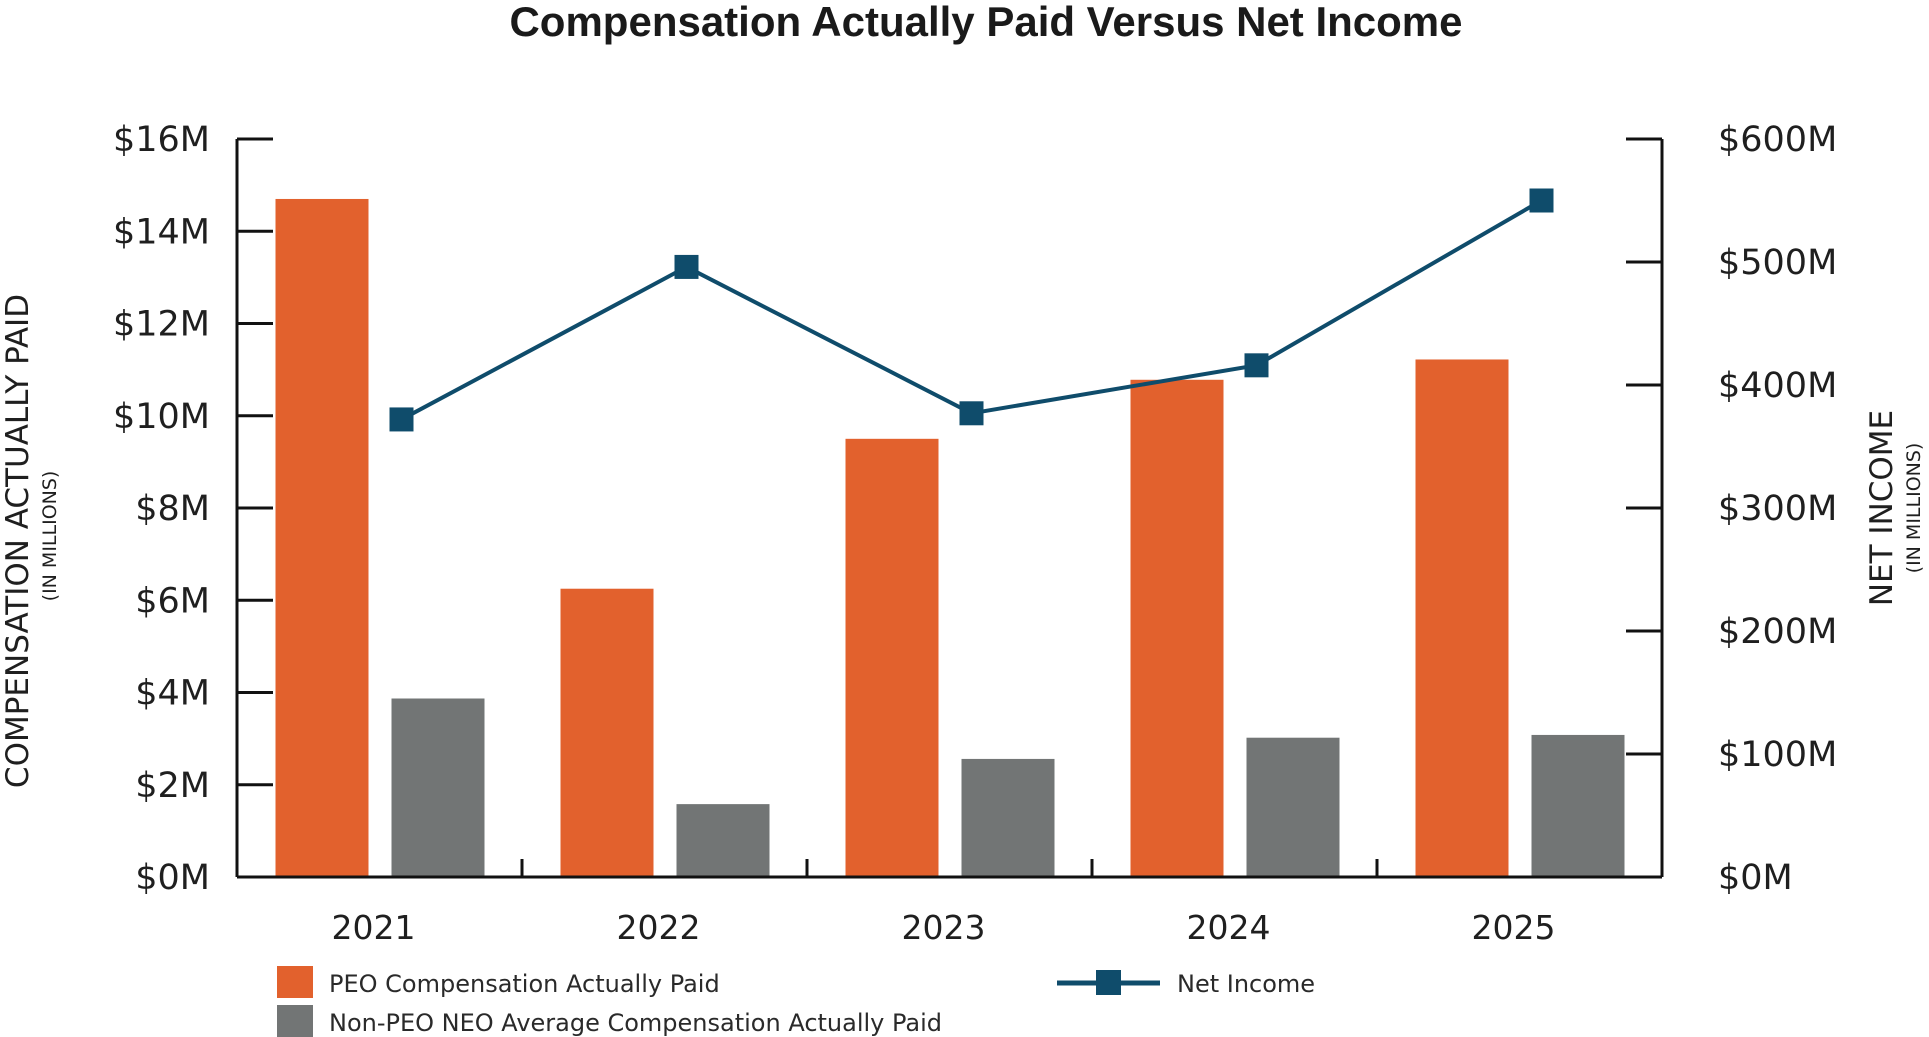 This screenshot has height=1037, width=1929. I want to click on left-tick-label: $0M, so click(172, 878).